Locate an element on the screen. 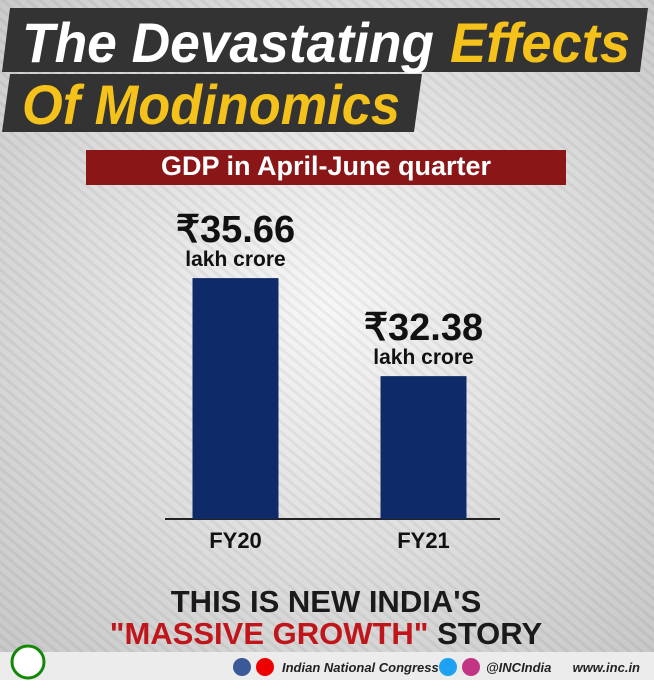 Image resolution: width=654 pixels, height=685 pixels. subtitle-box is located at coordinates (326, 167).